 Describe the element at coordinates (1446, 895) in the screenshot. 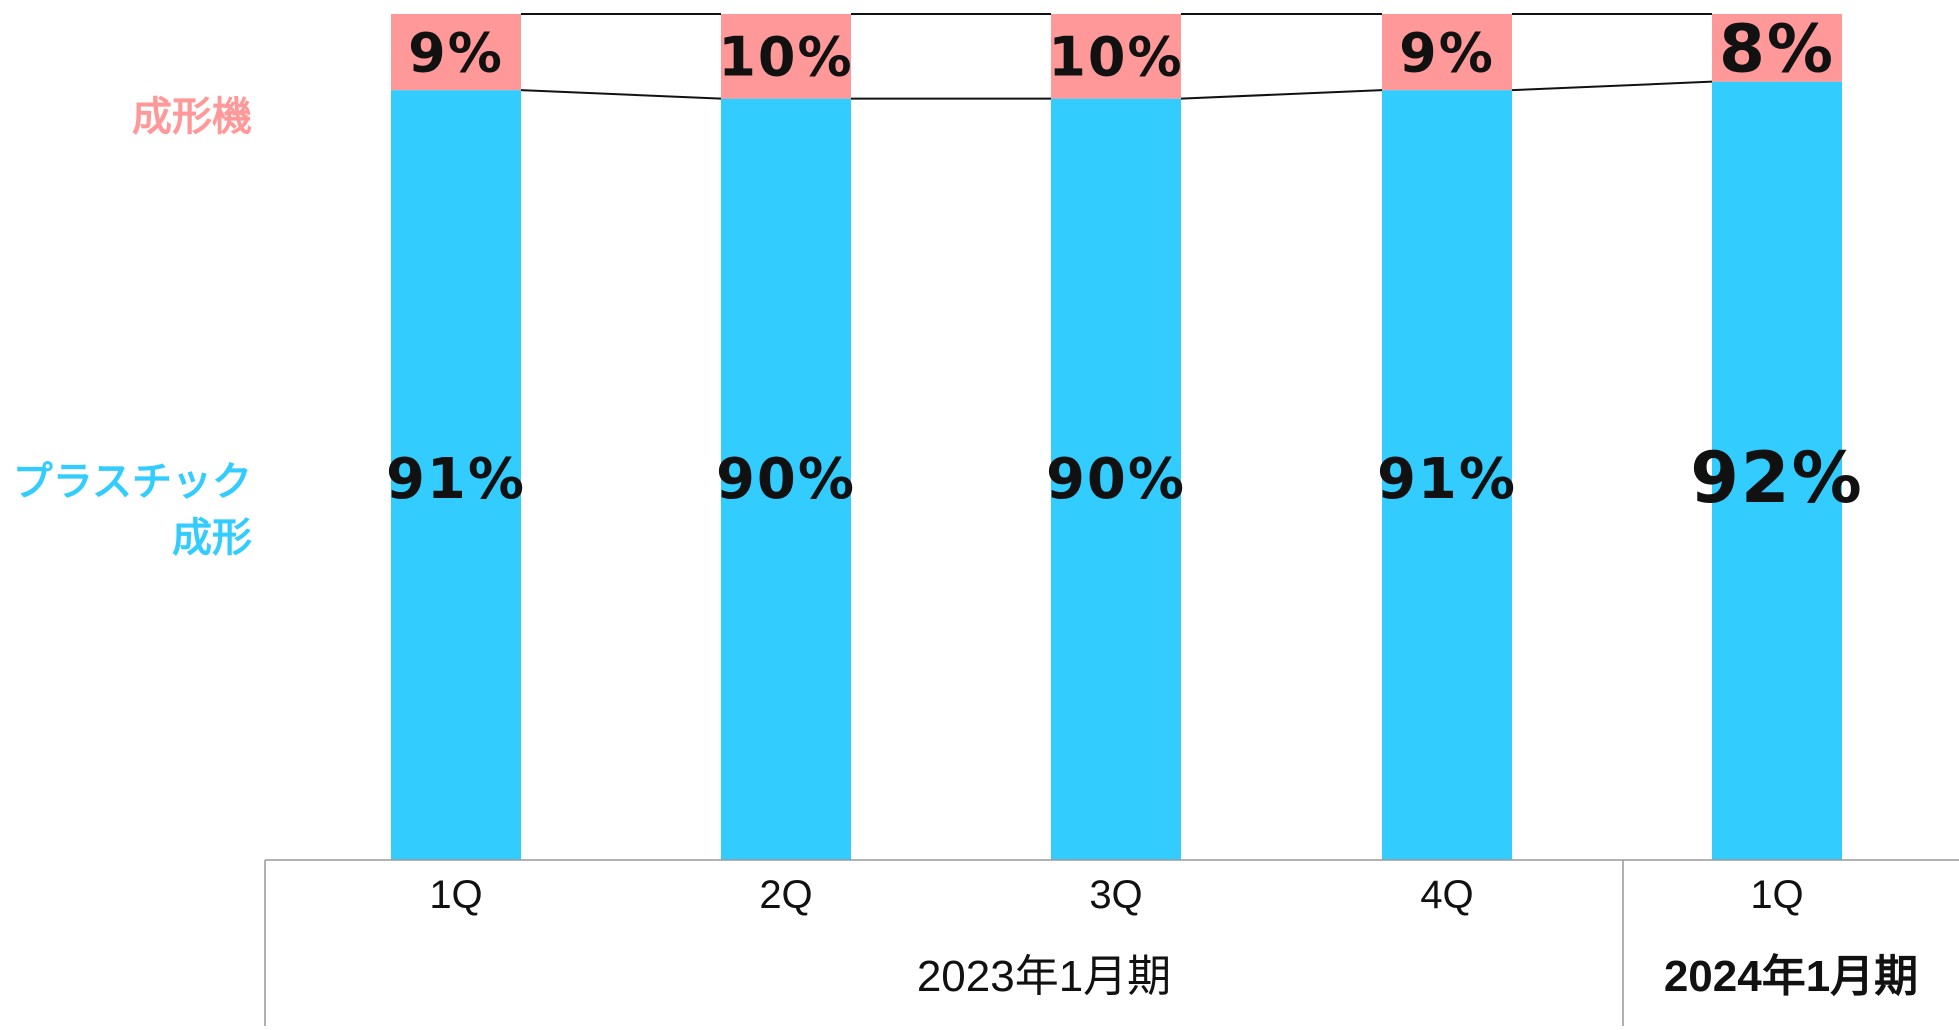

I see `x-tick-label: 4Q` at that location.